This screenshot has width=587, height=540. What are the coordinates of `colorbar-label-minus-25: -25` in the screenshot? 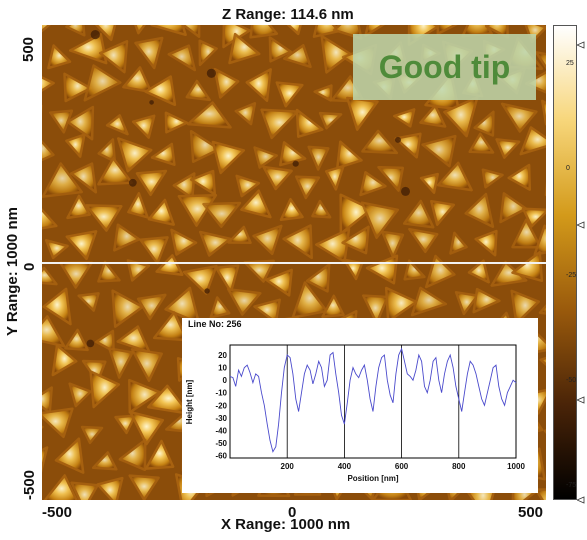 It's located at (571, 275).